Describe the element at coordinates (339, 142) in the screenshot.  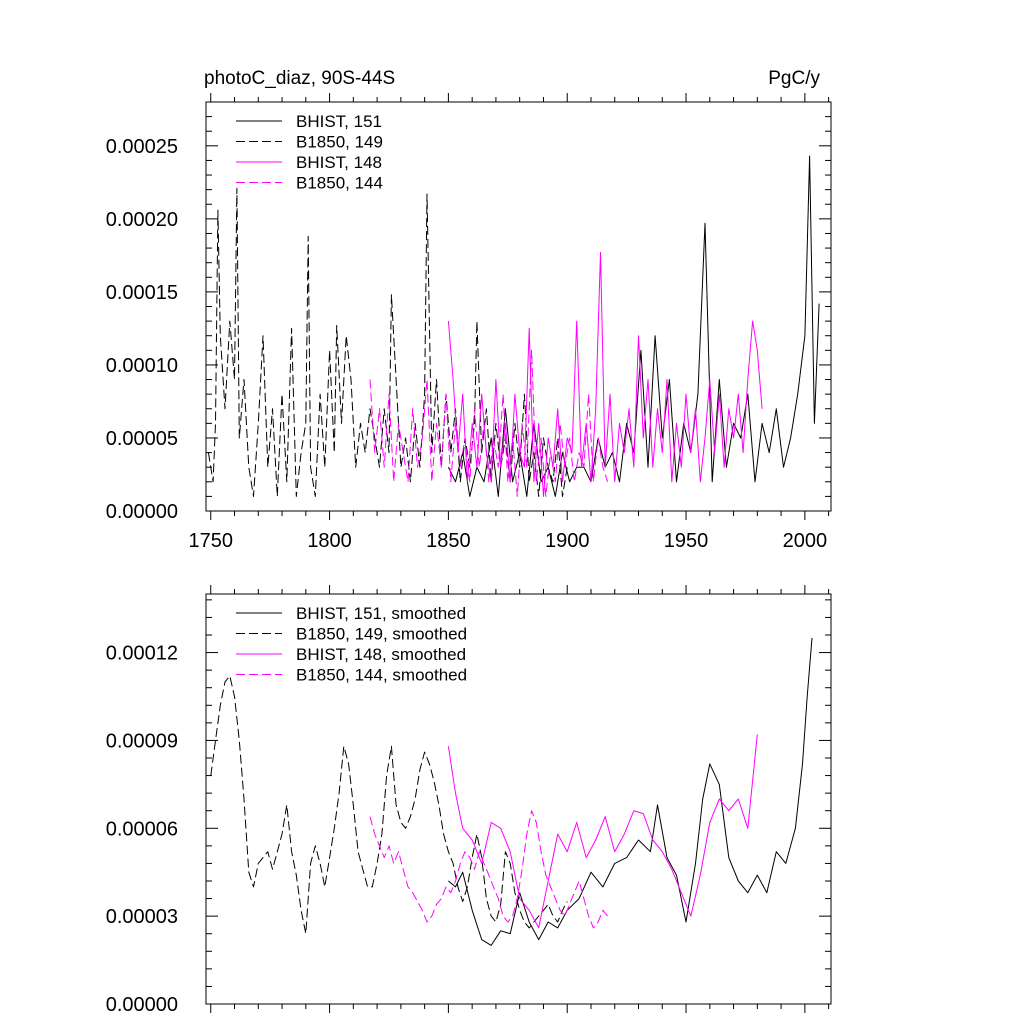
I see `top-legend-label: B1850, 149` at that location.